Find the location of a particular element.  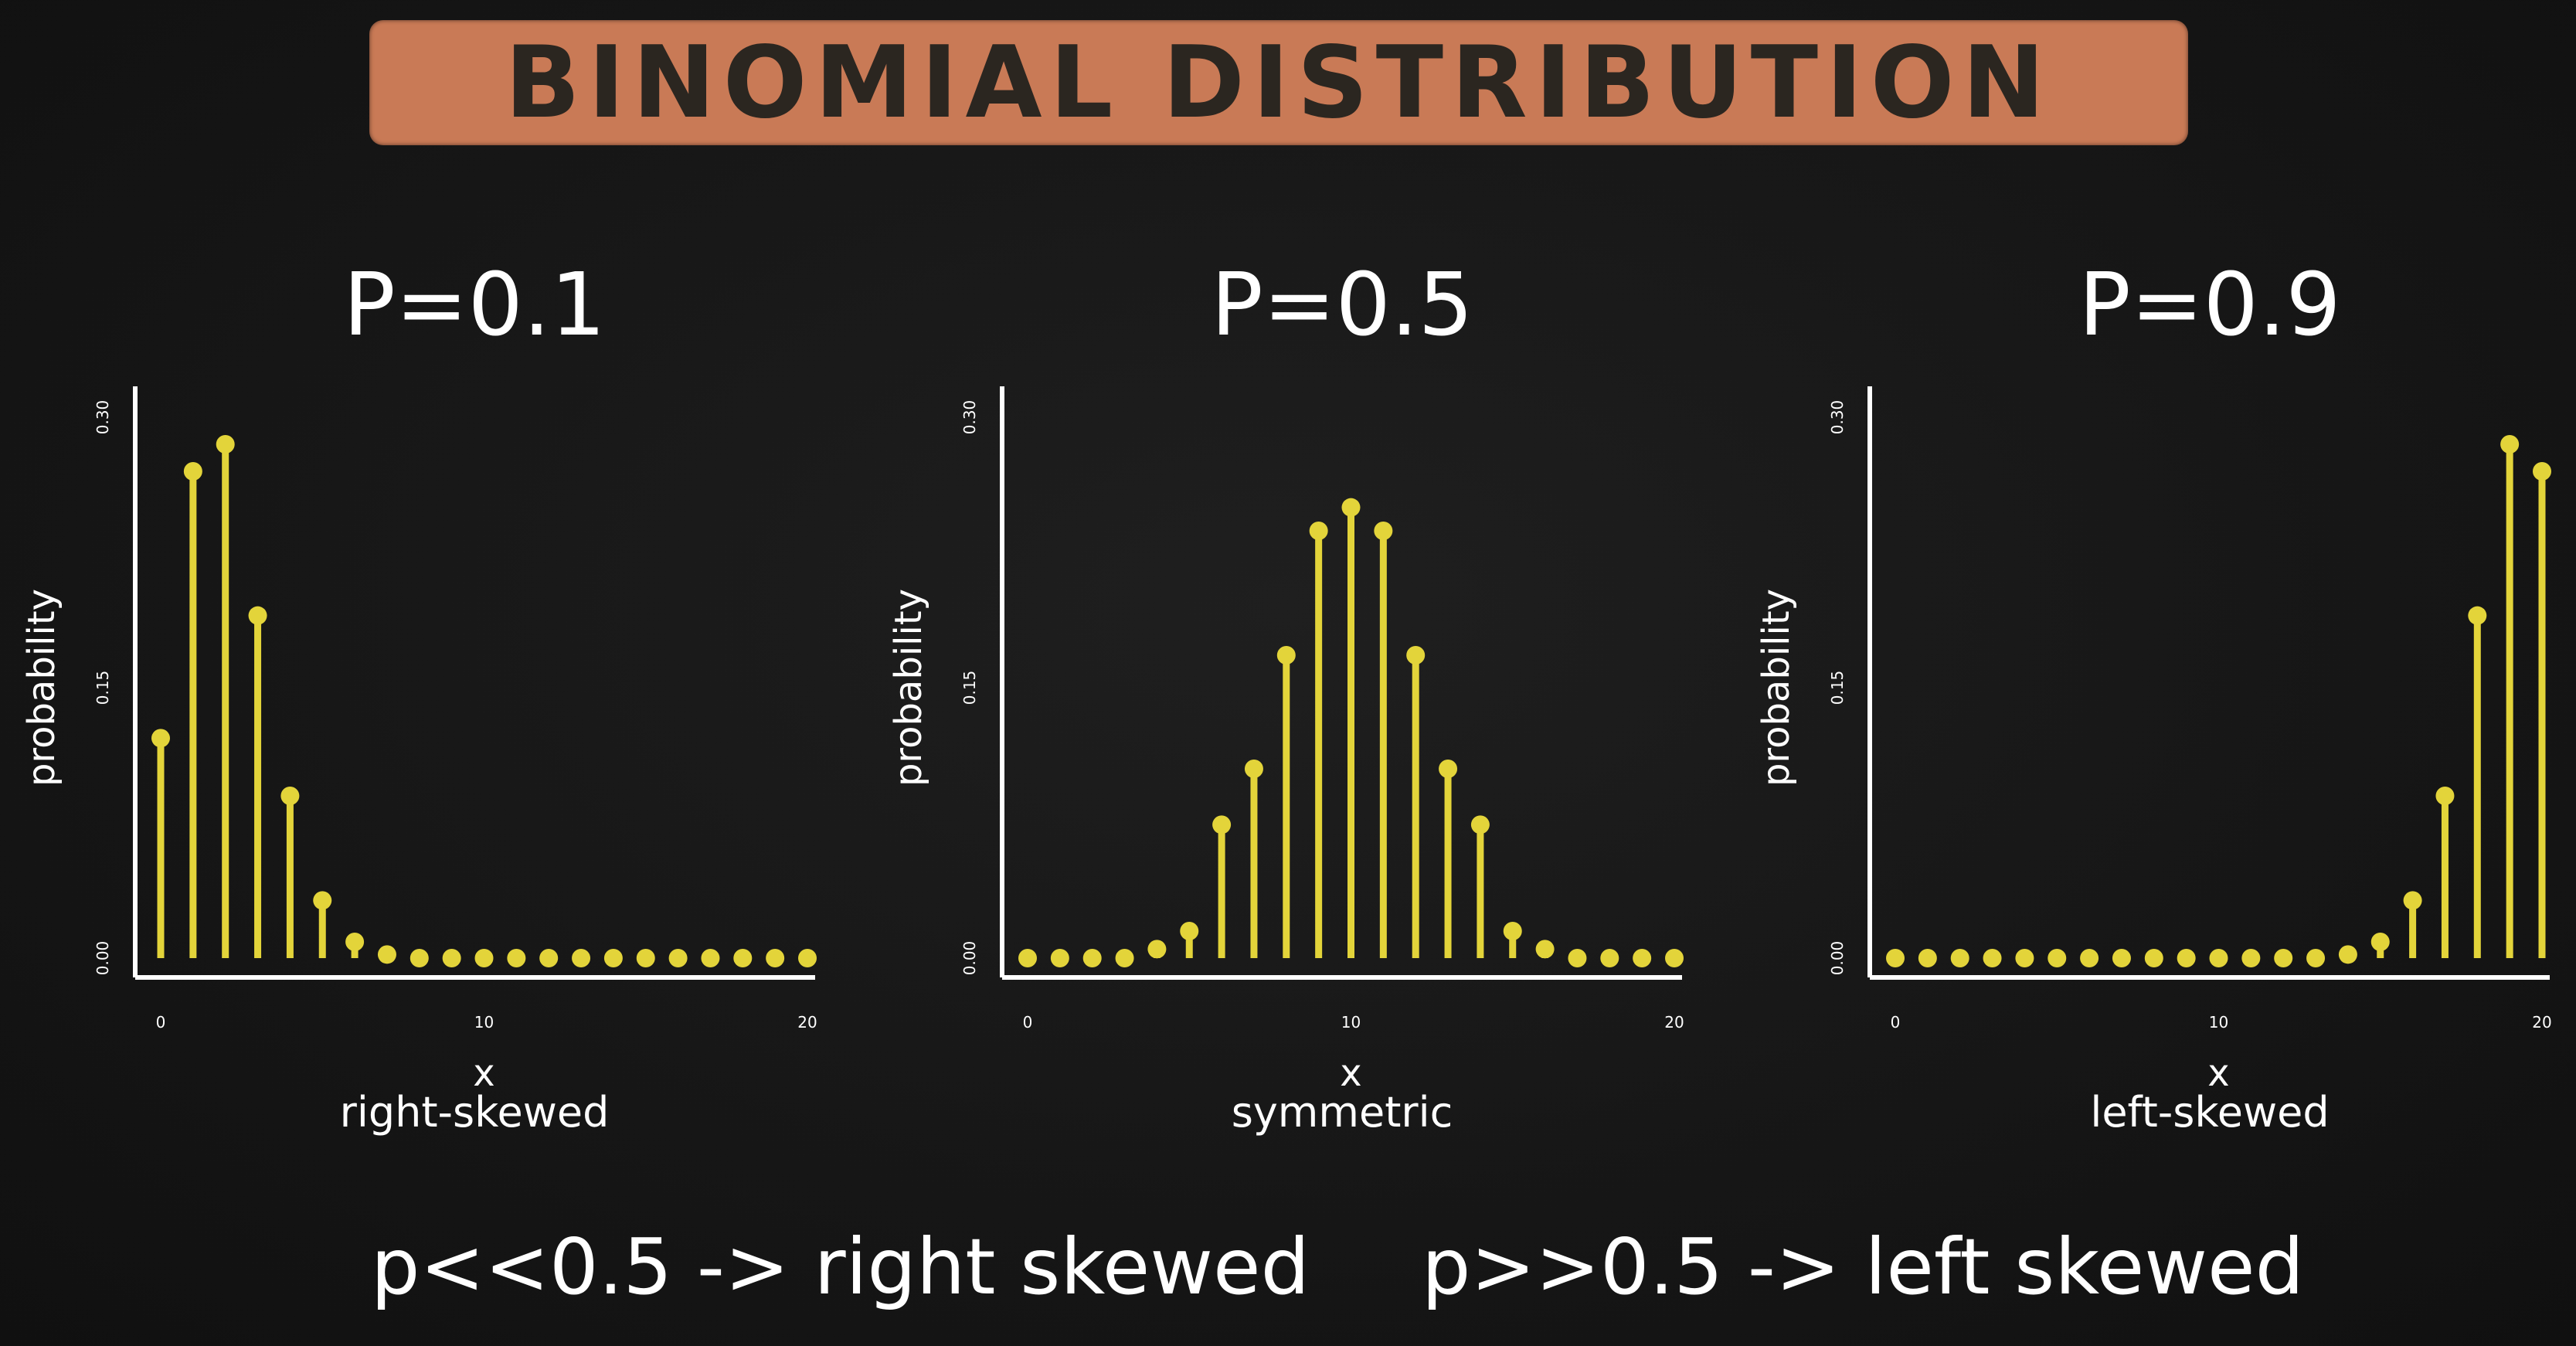

note-left-skewed: p>>0.5 -> left skewed is located at coordinates (1863, 1267).